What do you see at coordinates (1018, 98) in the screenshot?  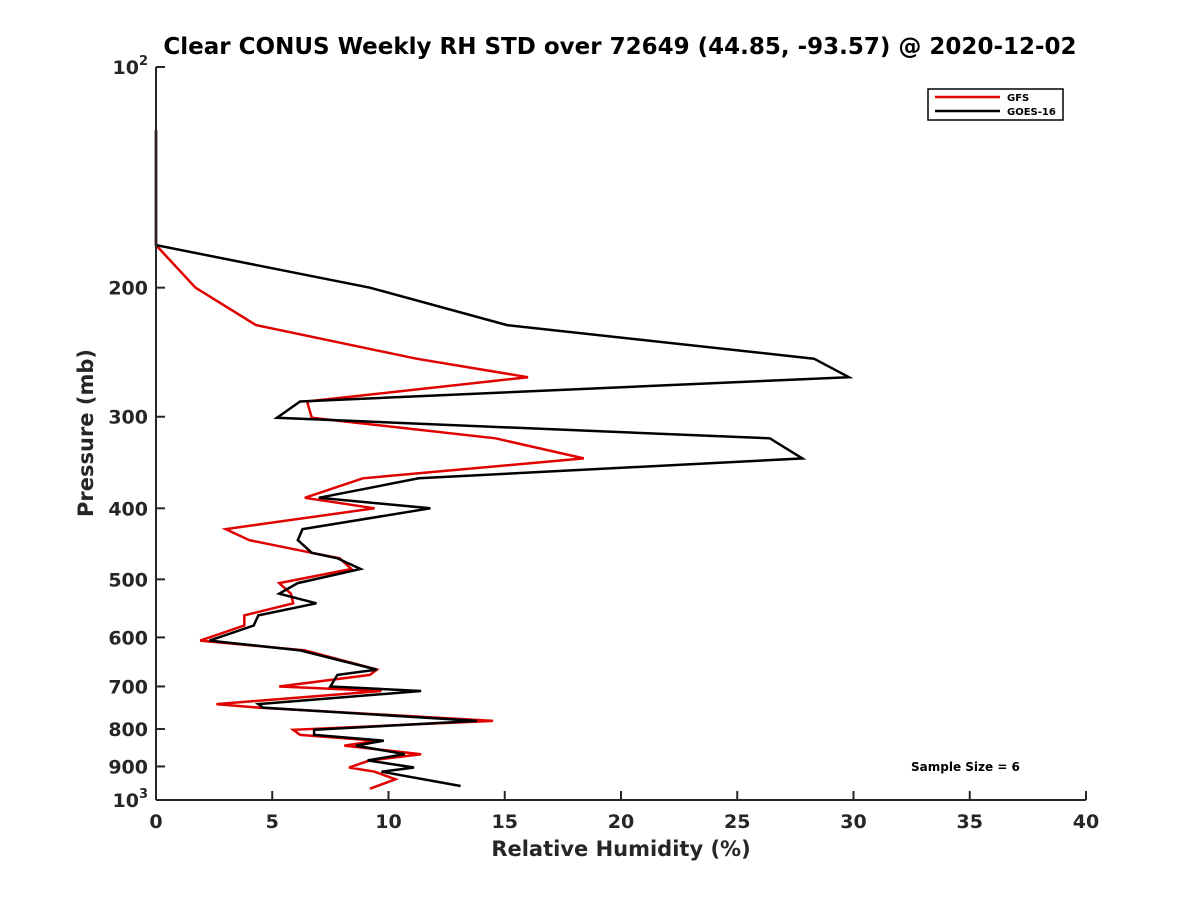 I see `legend-label-gfs: GFS` at bounding box center [1018, 98].